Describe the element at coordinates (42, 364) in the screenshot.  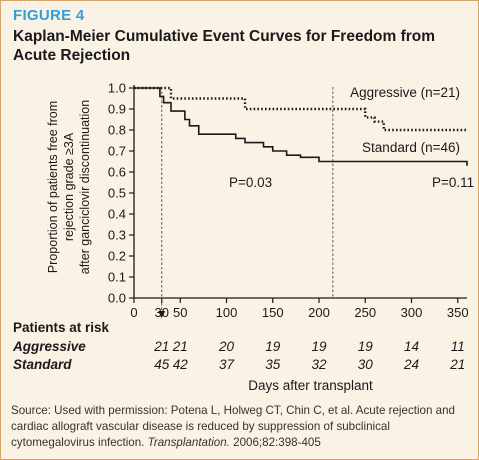
I see `at-risk-row-label: Standard` at that location.